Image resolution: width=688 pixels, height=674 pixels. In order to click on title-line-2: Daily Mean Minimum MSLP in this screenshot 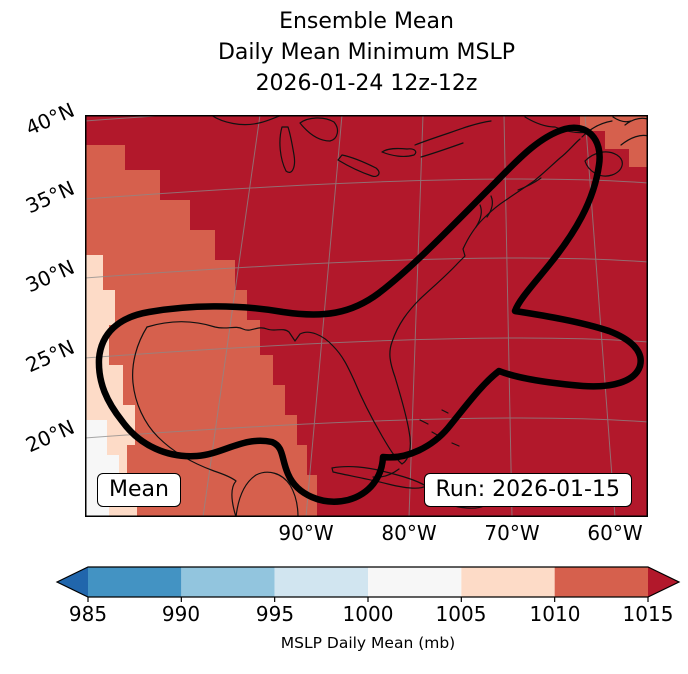, I will do `click(366, 52)`.